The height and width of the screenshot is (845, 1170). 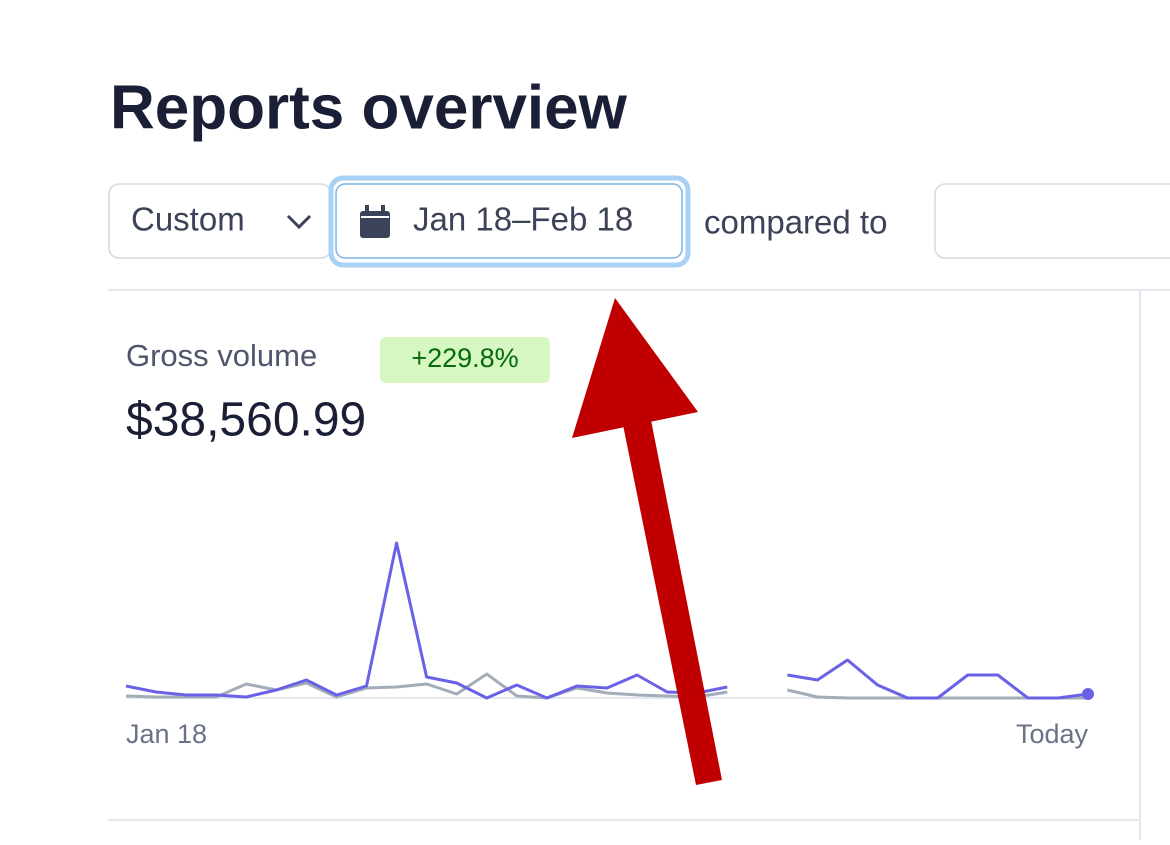 I want to click on focus-ring, so click(x=509, y=221).